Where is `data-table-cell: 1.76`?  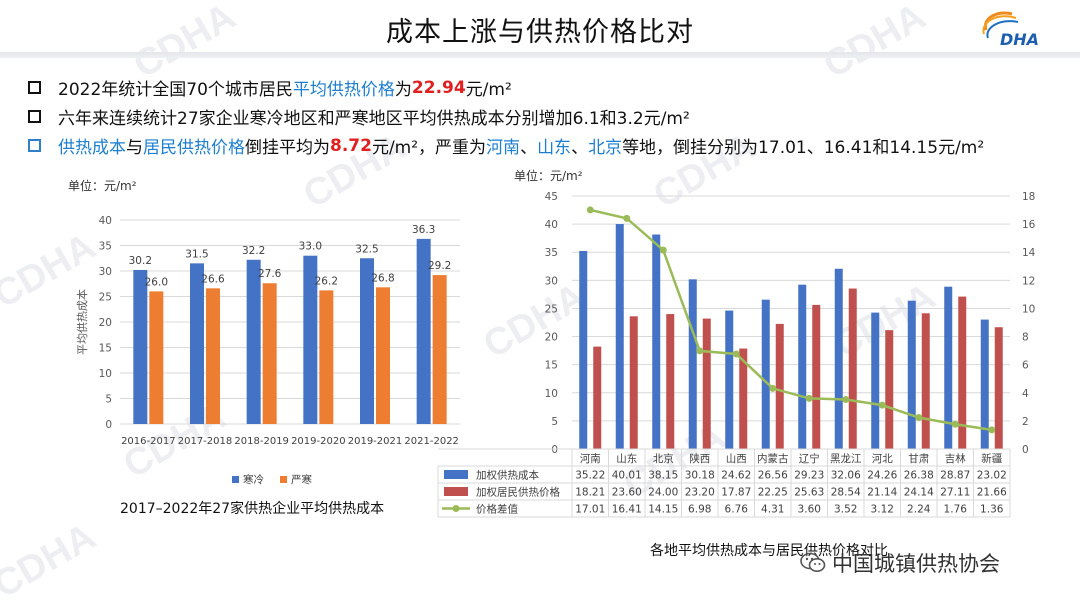
data-table-cell: 1.76 is located at coordinates (956, 510).